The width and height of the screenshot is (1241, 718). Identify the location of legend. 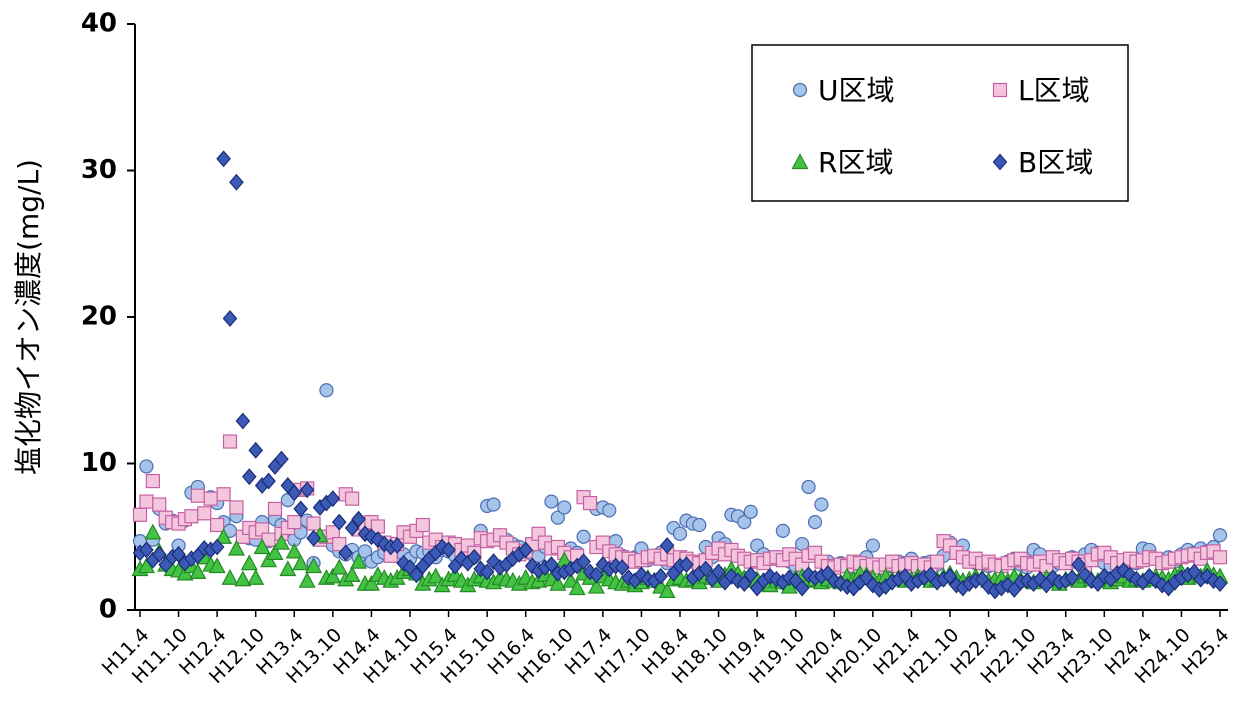
(940, 123).